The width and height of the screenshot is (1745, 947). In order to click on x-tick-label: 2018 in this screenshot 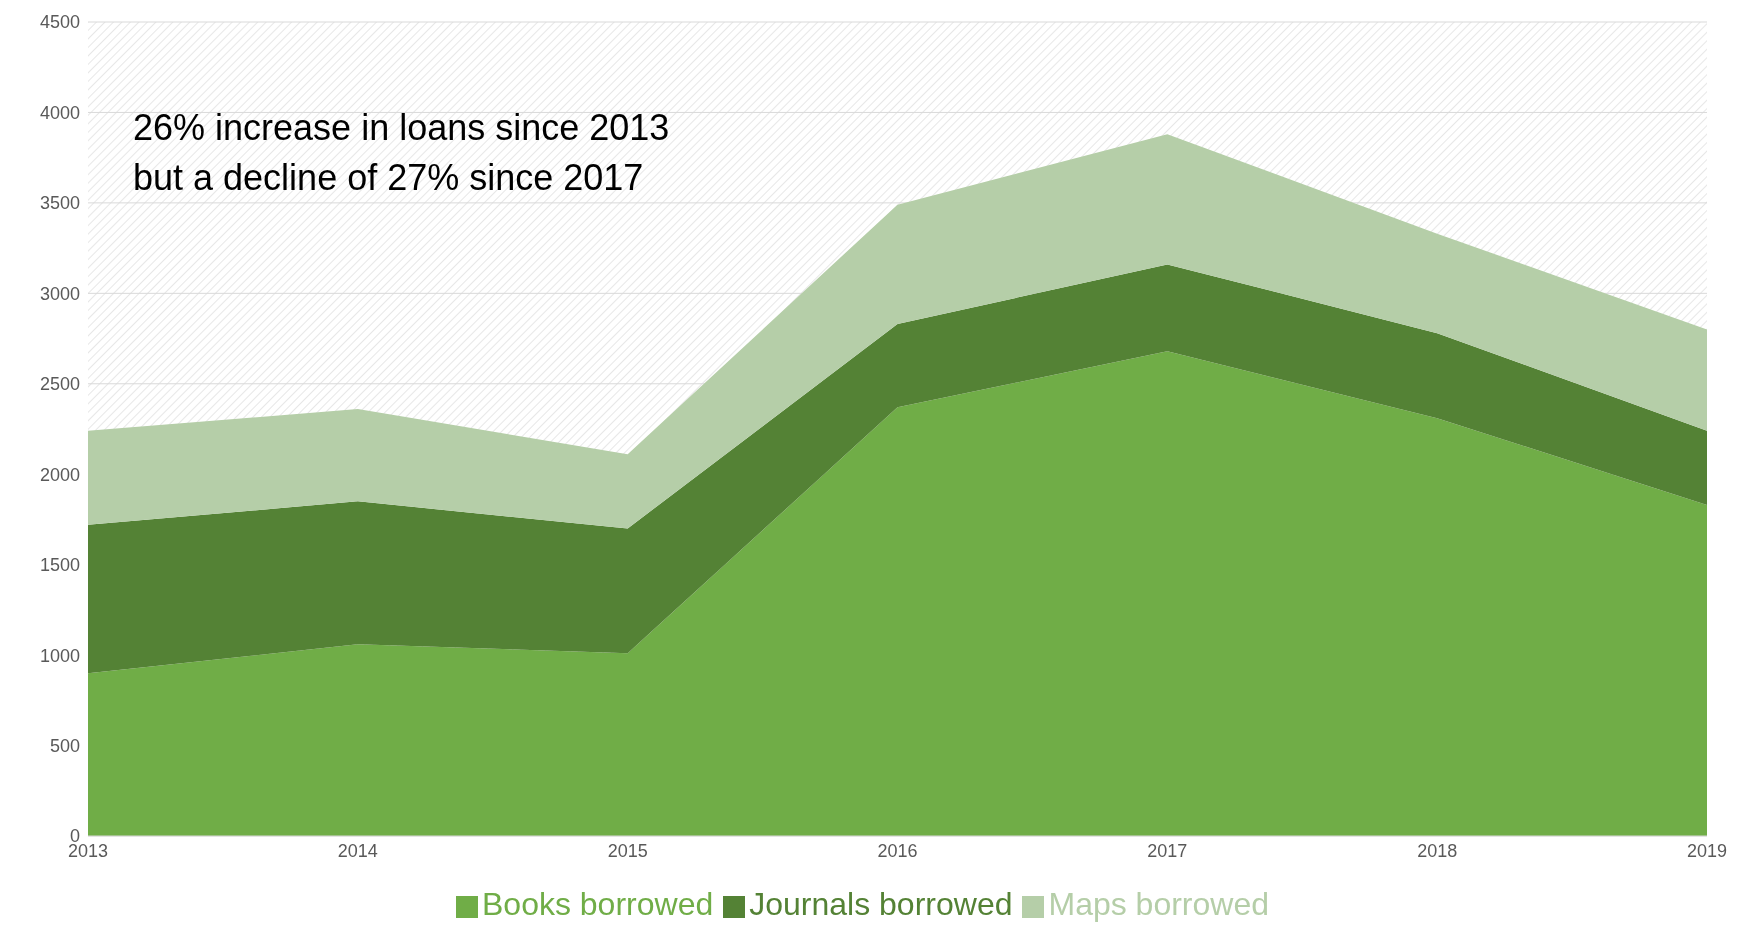, I will do `click(1437, 850)`.